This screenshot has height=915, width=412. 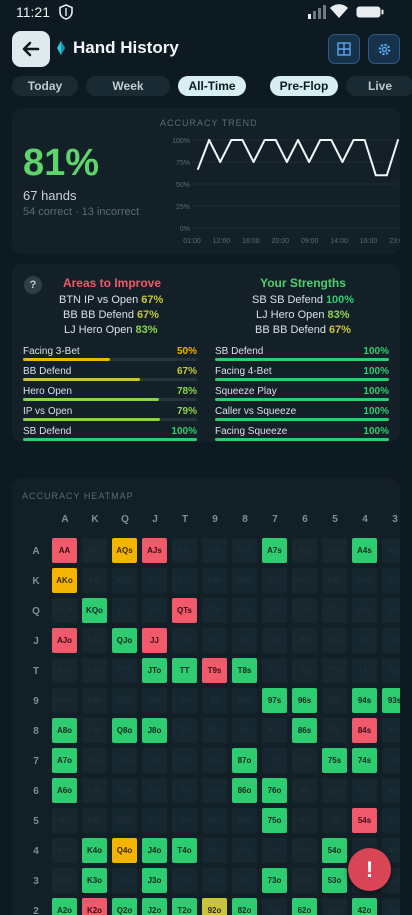 I want to click on heatmap-cell: K9s, so click(x=214, y=580).